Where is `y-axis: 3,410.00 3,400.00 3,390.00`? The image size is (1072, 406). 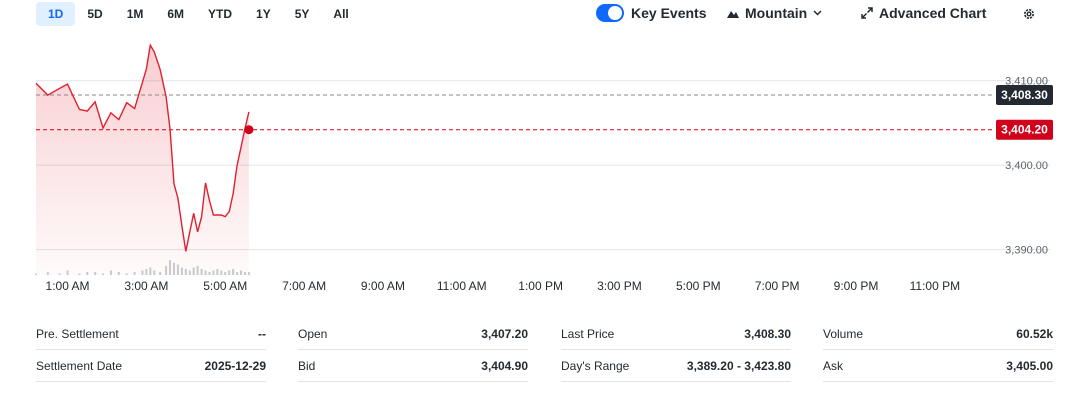 y-axis: 3,410.00 3,400.00 3,390.00 is located at coordinates (1026, 166).